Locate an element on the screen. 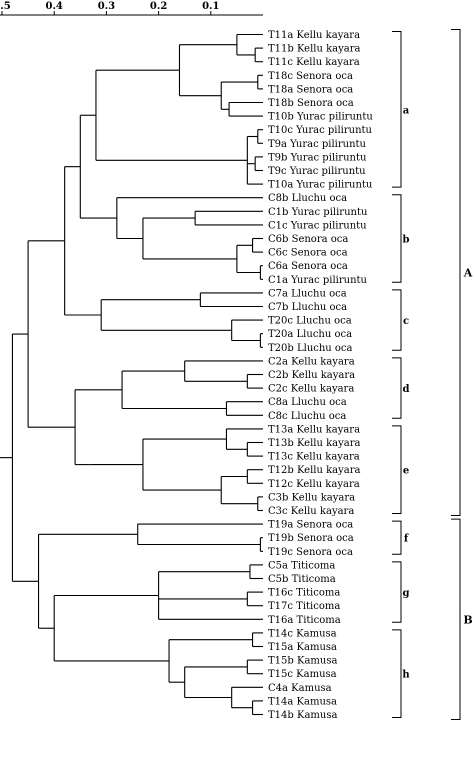 The width and height of the screenshot is (474, 765). leaf-label: T14b Kamusa is located at coordinates (302, 715).